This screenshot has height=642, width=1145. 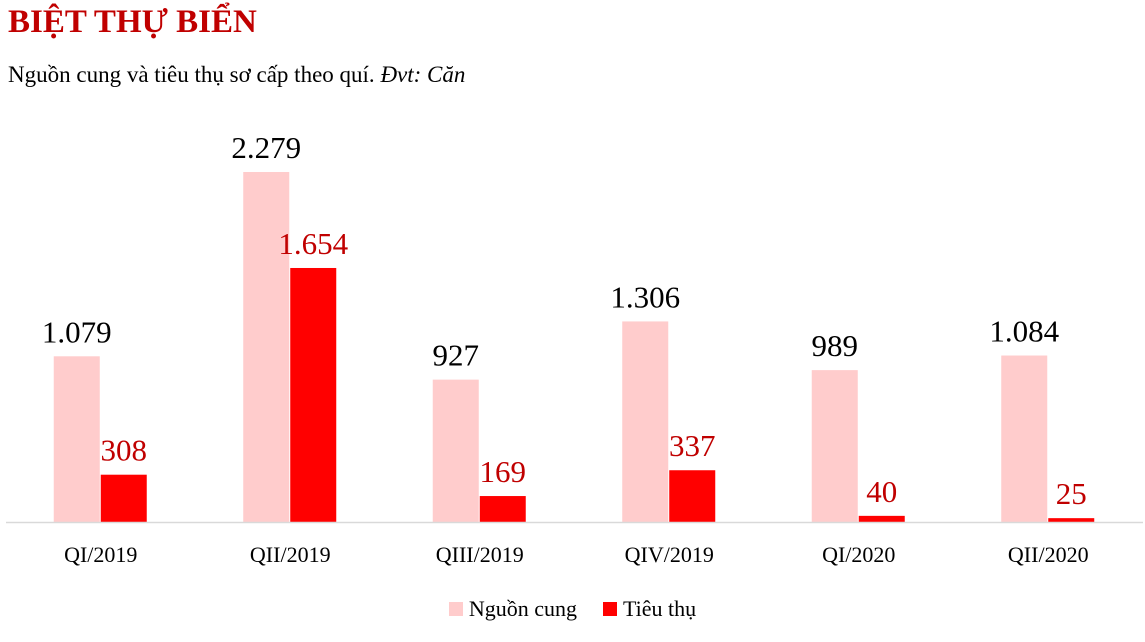 I want to click on bar-sales-QIV/2019, so click(x=692, y=496).